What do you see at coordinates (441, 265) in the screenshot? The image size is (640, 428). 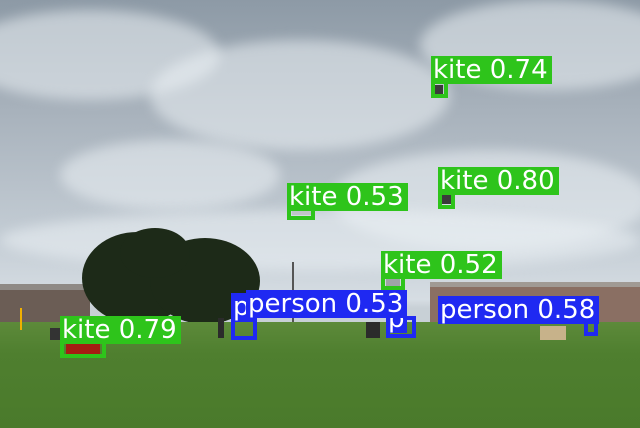 I see `detection-label-kite: kite 0.52` at bounding box center [441, 265].